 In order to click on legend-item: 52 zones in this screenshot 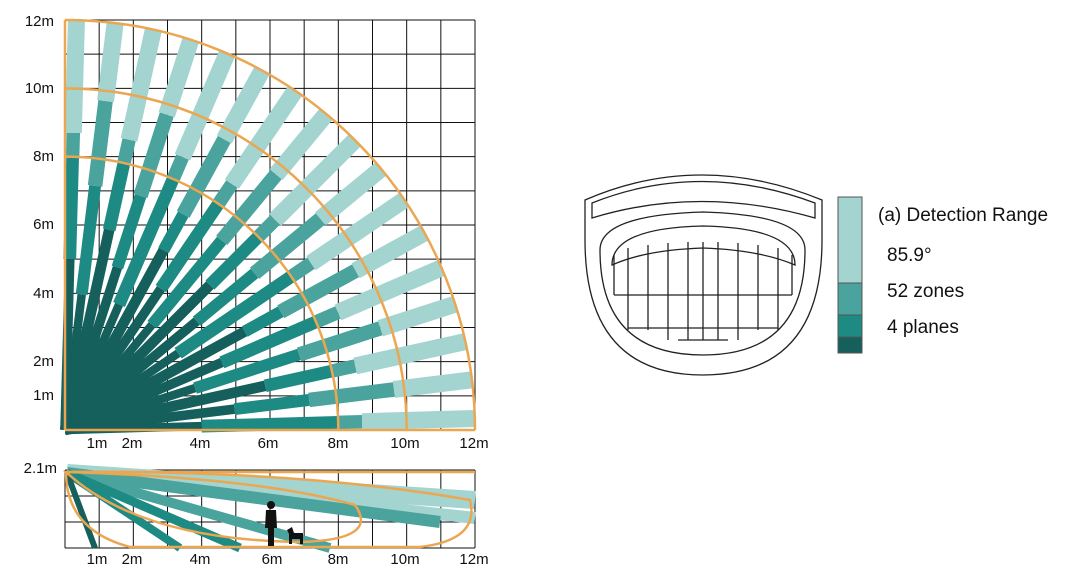, I will do `click(925, 291)`.